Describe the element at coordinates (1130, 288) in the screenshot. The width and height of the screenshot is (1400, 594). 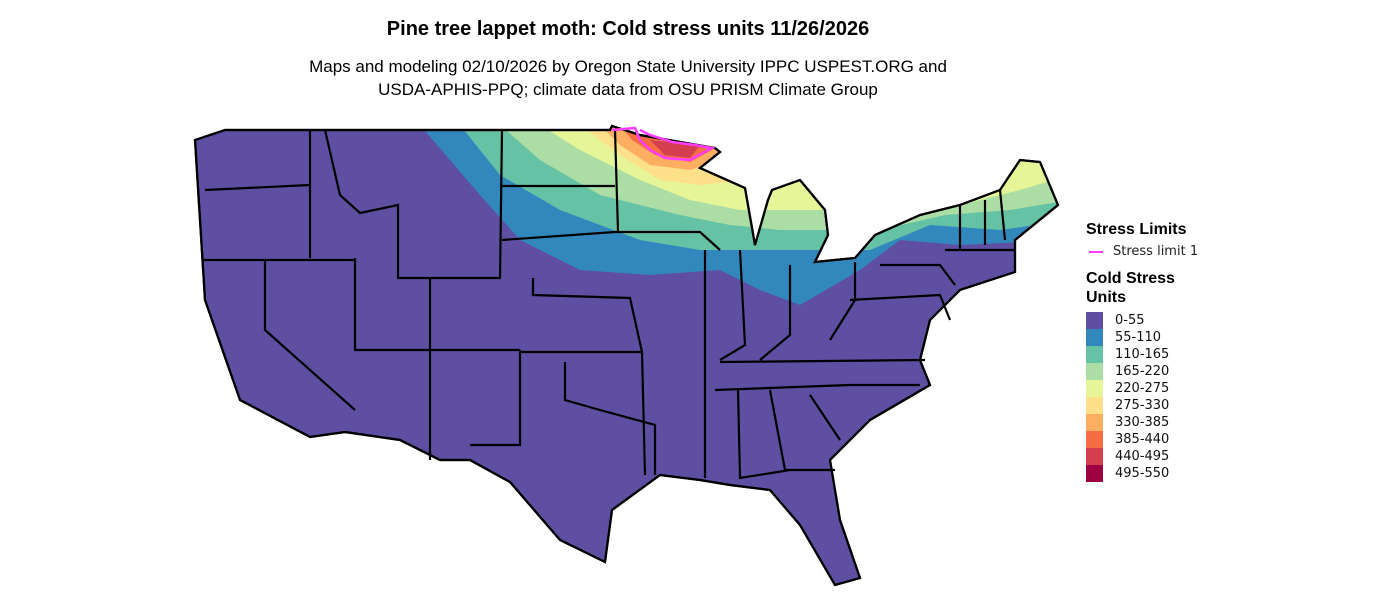
I see `cold-stress-units-title: Cold Stress Units` at that location.